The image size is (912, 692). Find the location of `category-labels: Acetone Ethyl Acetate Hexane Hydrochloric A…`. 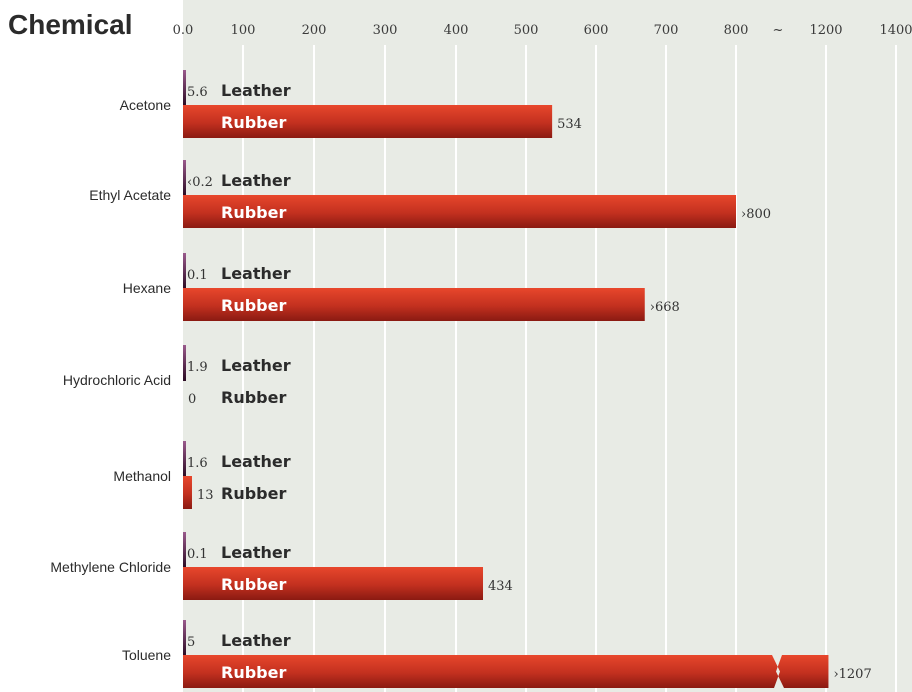

category-labels: Acetone Ethyl Acetate Hexane Hydrochloric A… is located at coordinates (110, 380).